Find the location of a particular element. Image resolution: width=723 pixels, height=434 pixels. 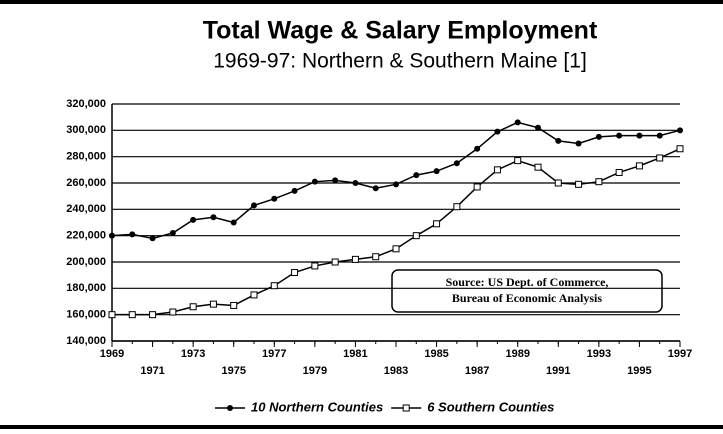

x-tick-label: 1989 is located at coordinates (517, 354).